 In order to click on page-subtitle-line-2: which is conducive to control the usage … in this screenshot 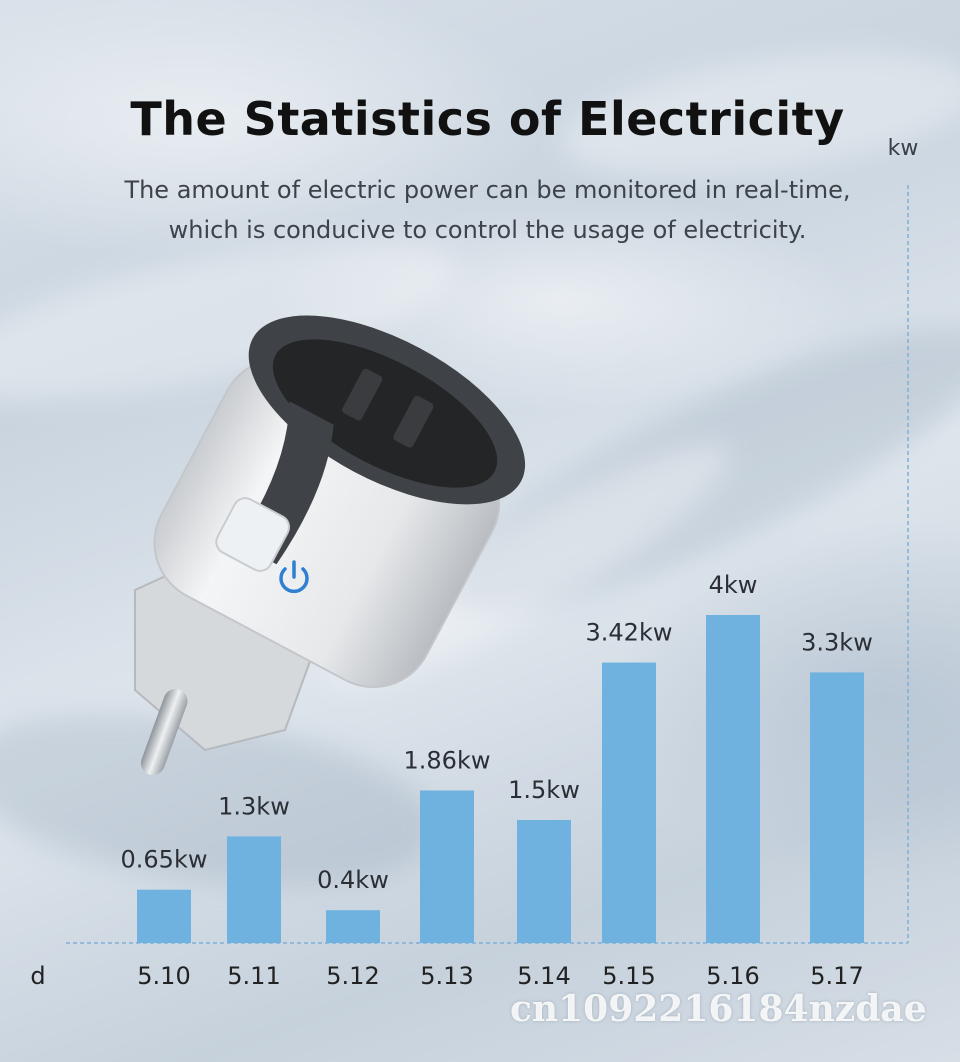, I will do `click(487, 230)`.